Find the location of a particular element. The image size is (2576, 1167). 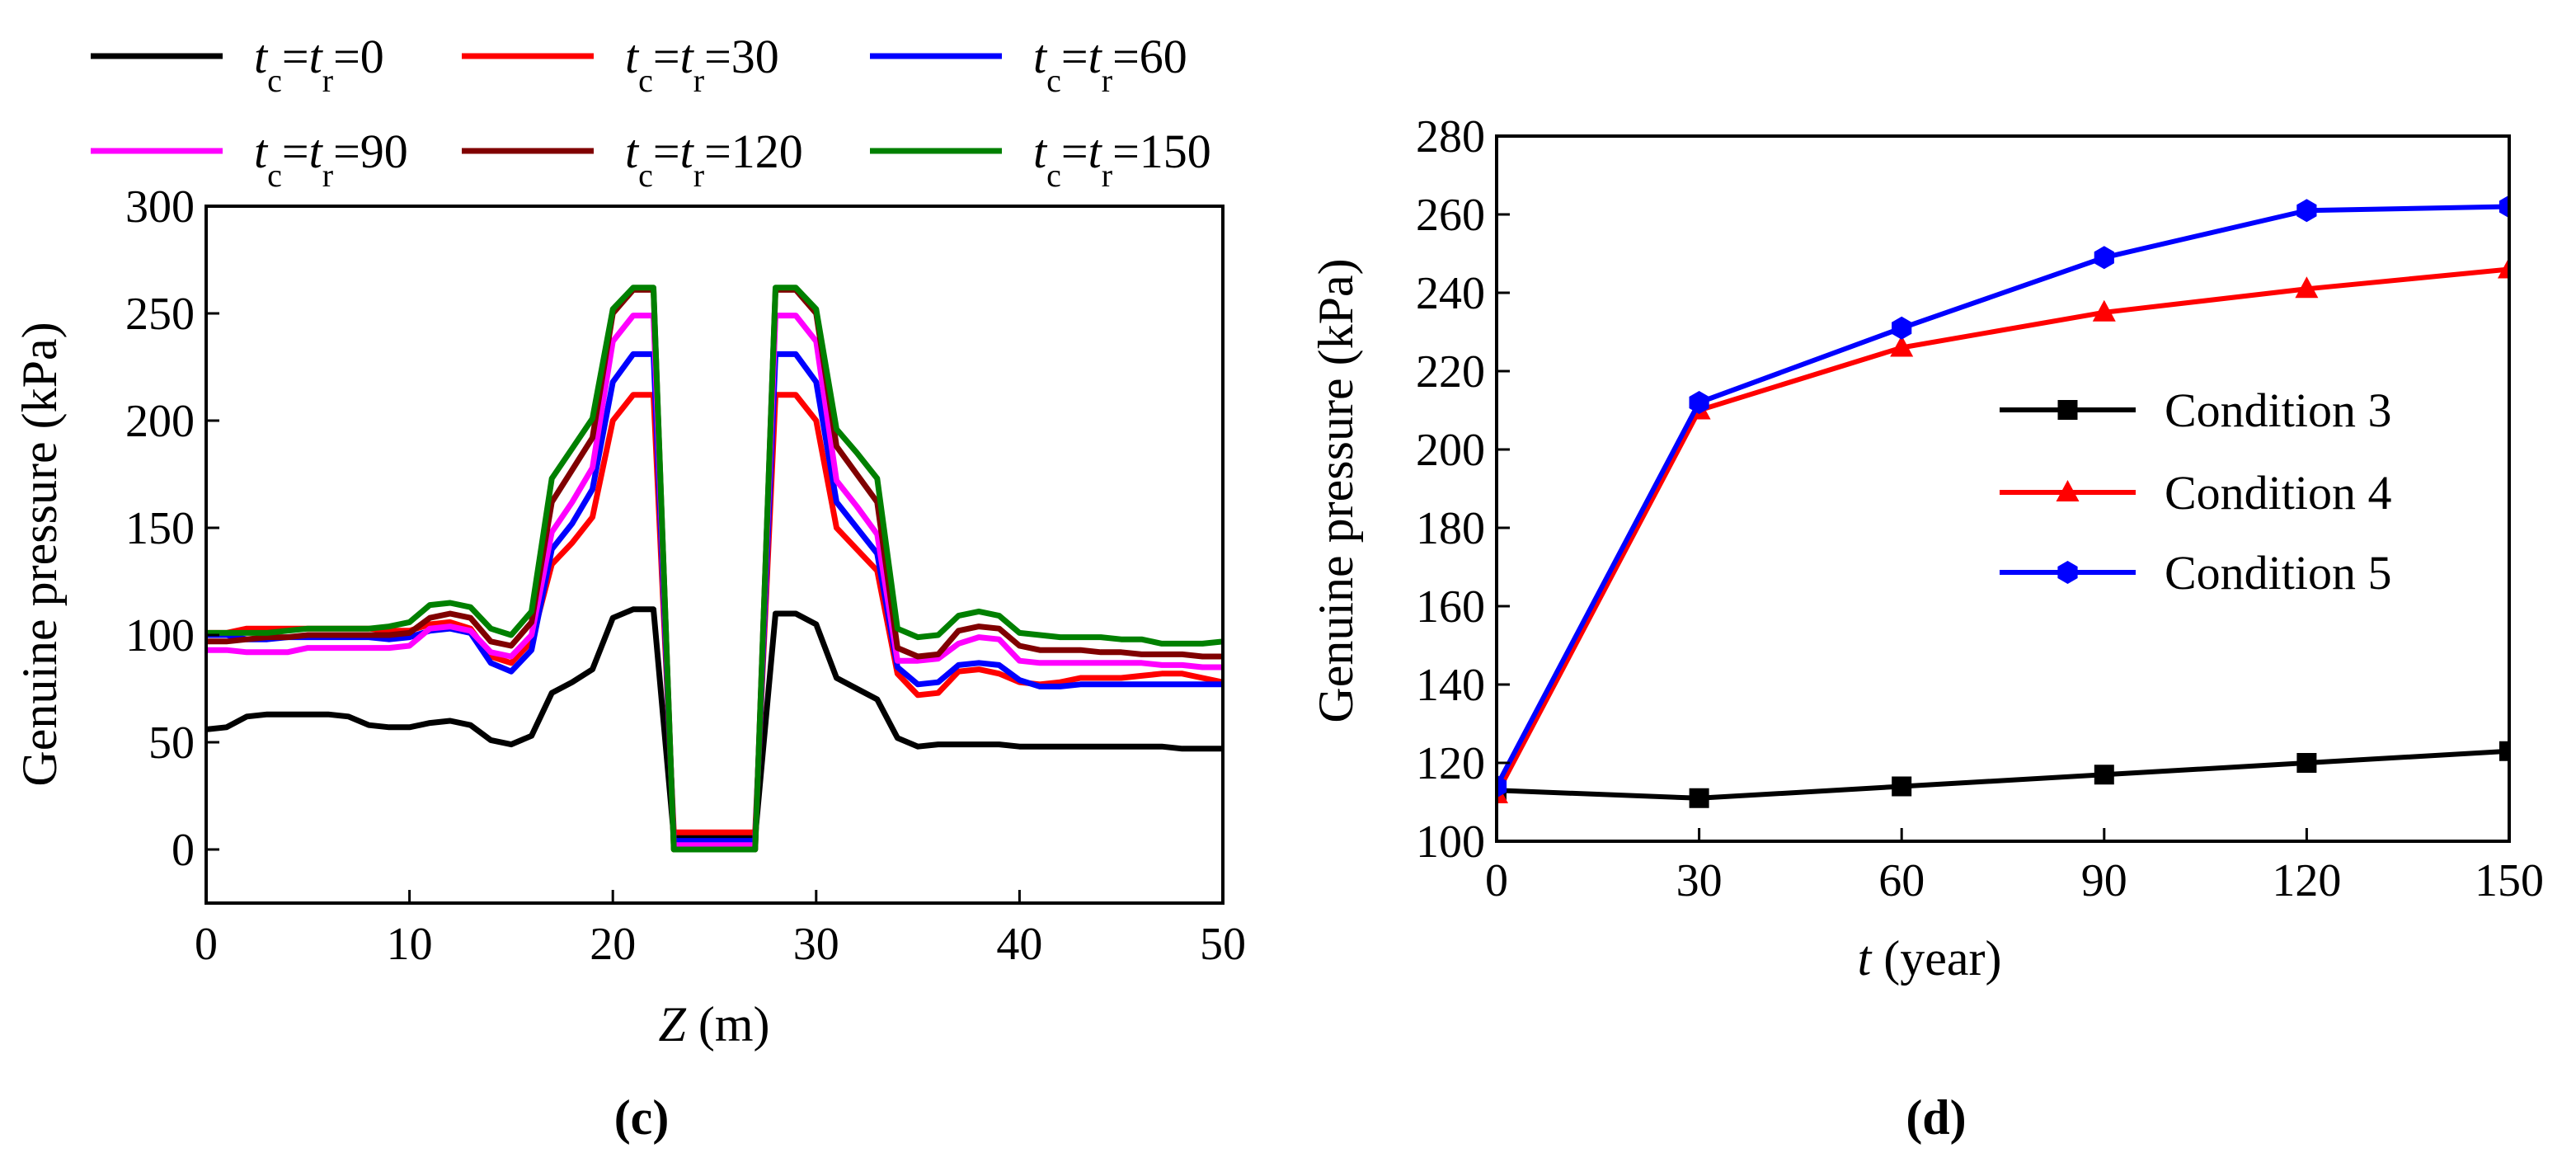

panel-c-xlabel: Z (m) is located at coordinates (713, 1024).